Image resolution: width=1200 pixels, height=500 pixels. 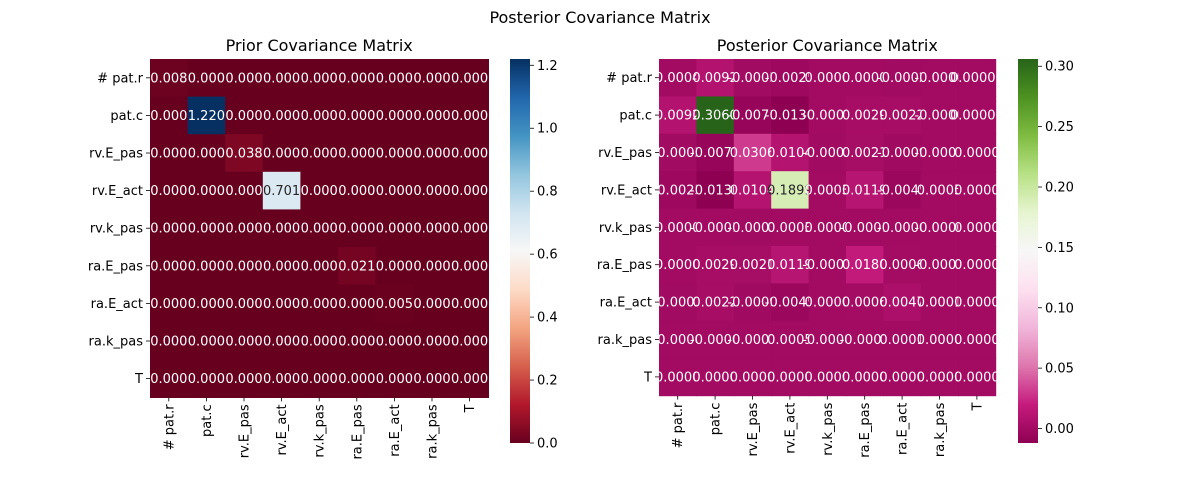 I want to click on posterior-cell-label: 0.0006, so click(x=902, y=265).